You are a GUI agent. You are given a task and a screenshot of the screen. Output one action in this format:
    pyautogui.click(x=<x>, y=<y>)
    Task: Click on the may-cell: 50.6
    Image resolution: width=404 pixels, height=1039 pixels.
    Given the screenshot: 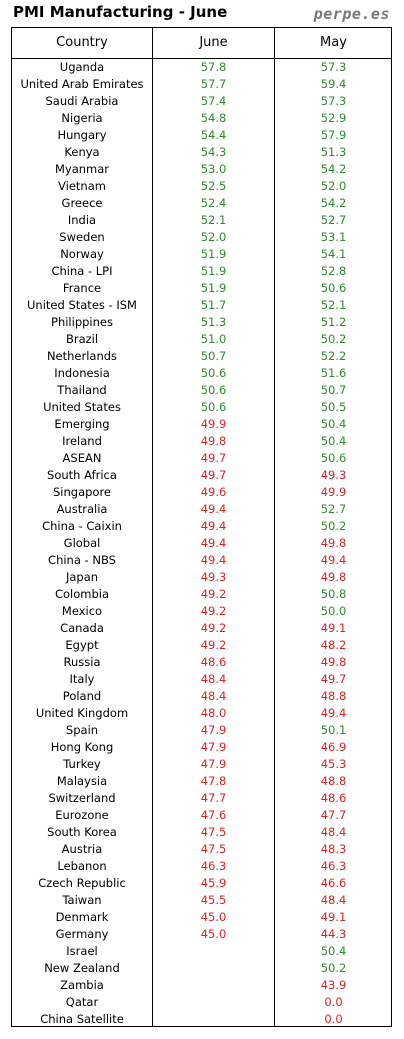 What is the action you would take?
    pyautogui.click(x=333, y=288)
    